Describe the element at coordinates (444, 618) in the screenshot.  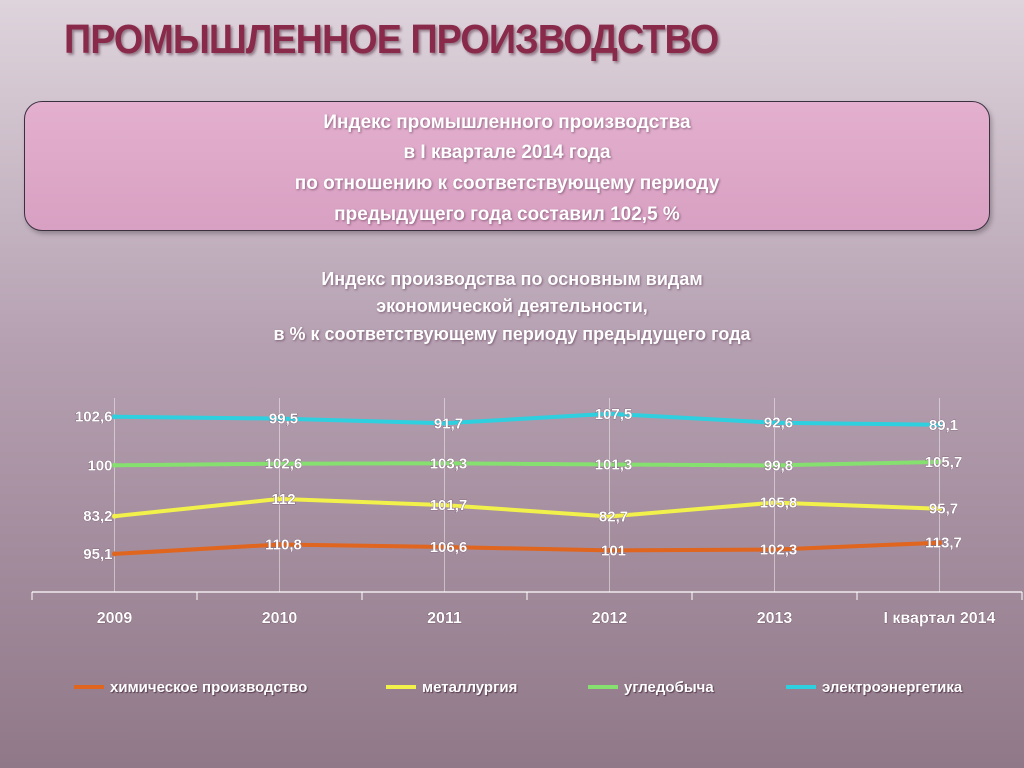
I see `x-tick-label: 2011` at that location.